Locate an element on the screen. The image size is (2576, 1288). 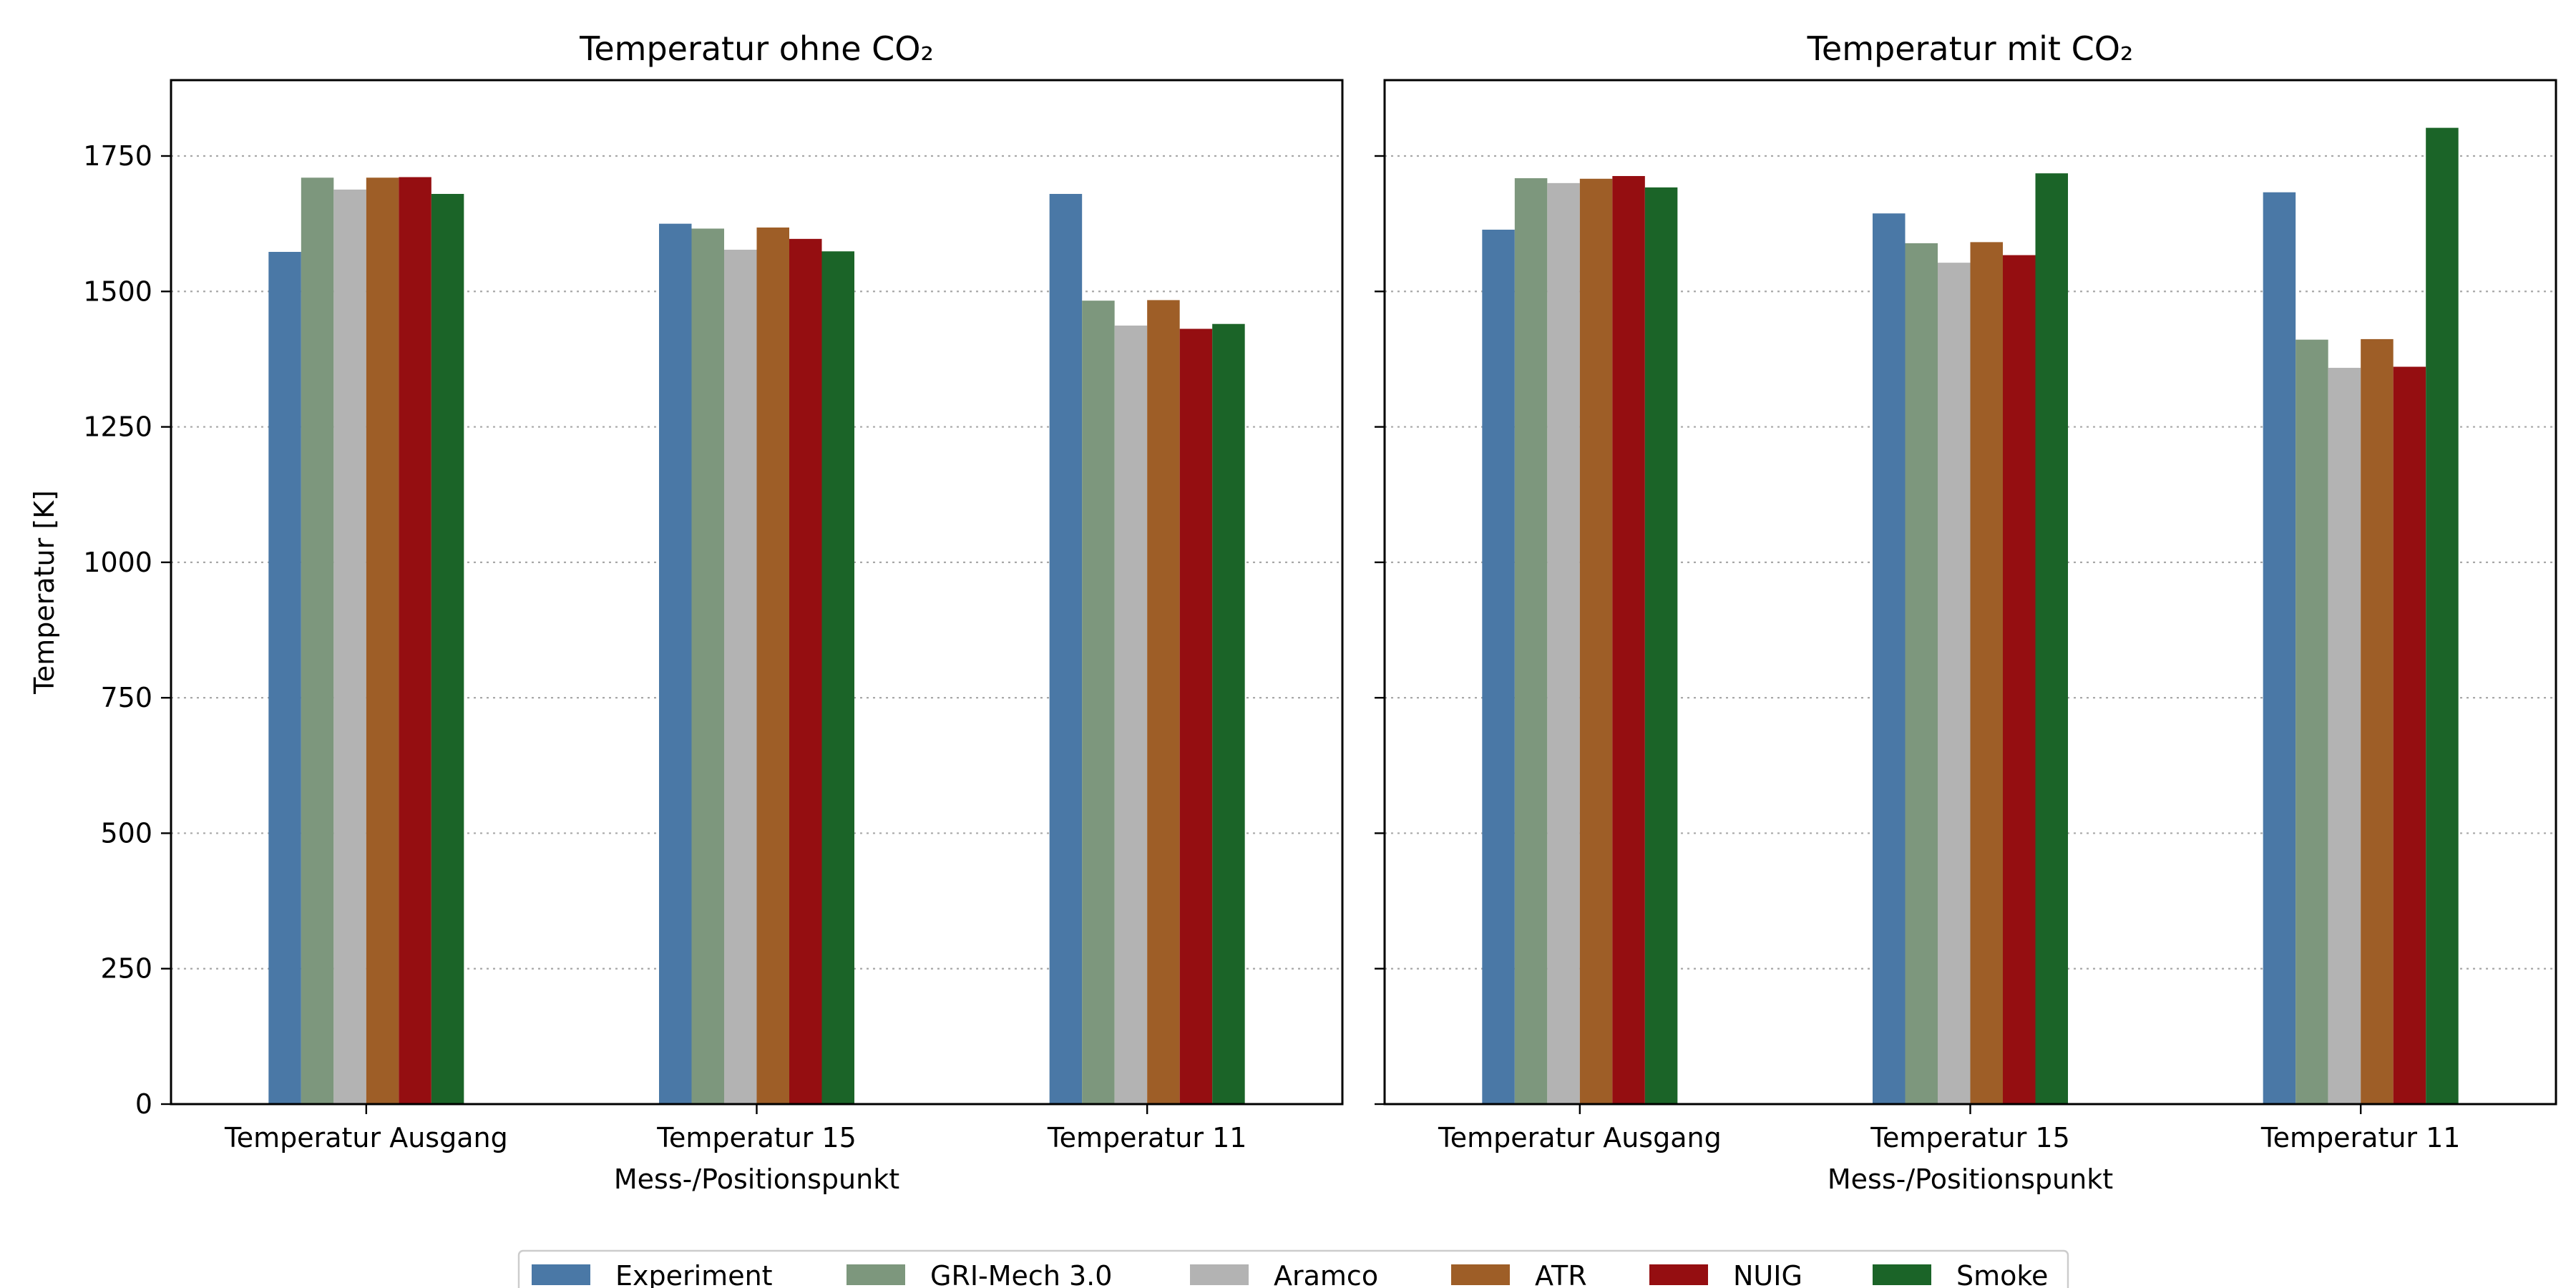
legend-label: Smoke is located at coordinates (2002, 1274).